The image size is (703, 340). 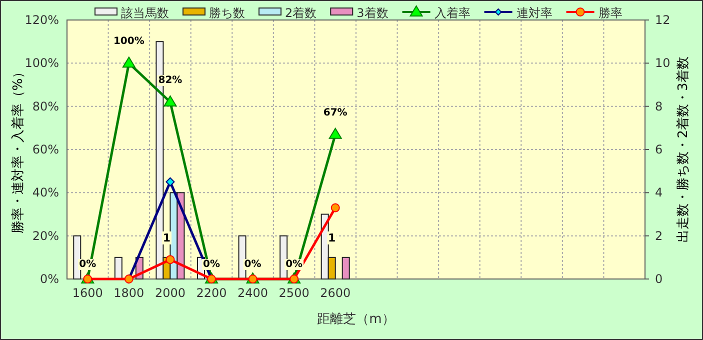 What do you see at coordinates (659, 279) in the screenshot?
I see `y2-tick-label: 0` at bounding box center [659, 279].